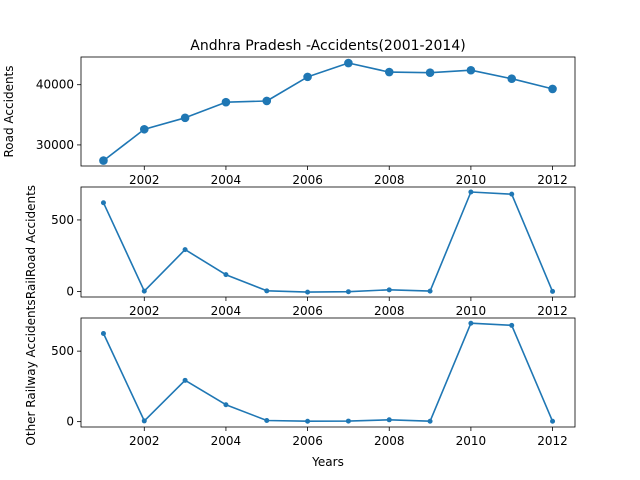 This screenshot has width=640, height=480. I want to click on y-axis-label-railroad-accidents: RailRoad Accidents, so click(31, 242).